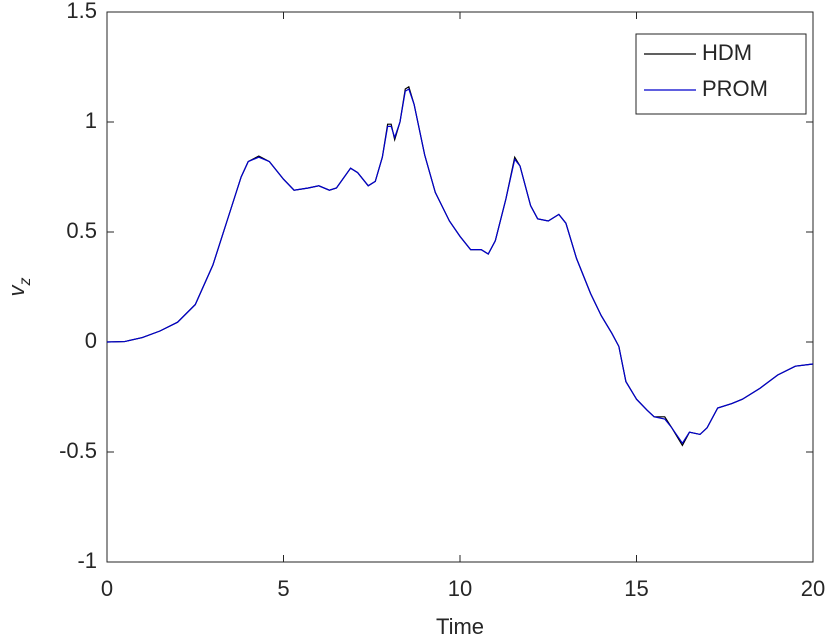 This screenshot has width=830, height=641. I want to click on x-tick-label: 15, so click(636, 588).